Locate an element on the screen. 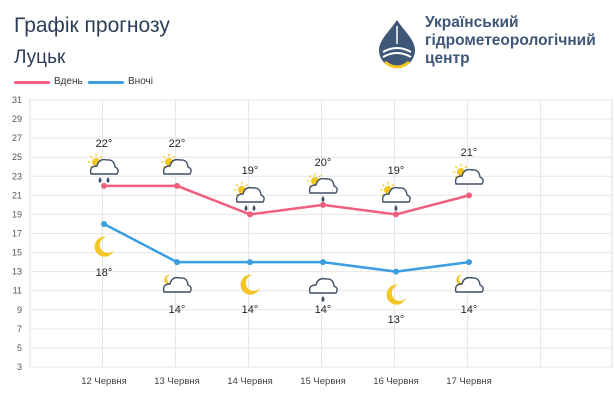 This screenshot has width=615, height=419. y-tick-label: 21 is located at coordinates (17, 195).